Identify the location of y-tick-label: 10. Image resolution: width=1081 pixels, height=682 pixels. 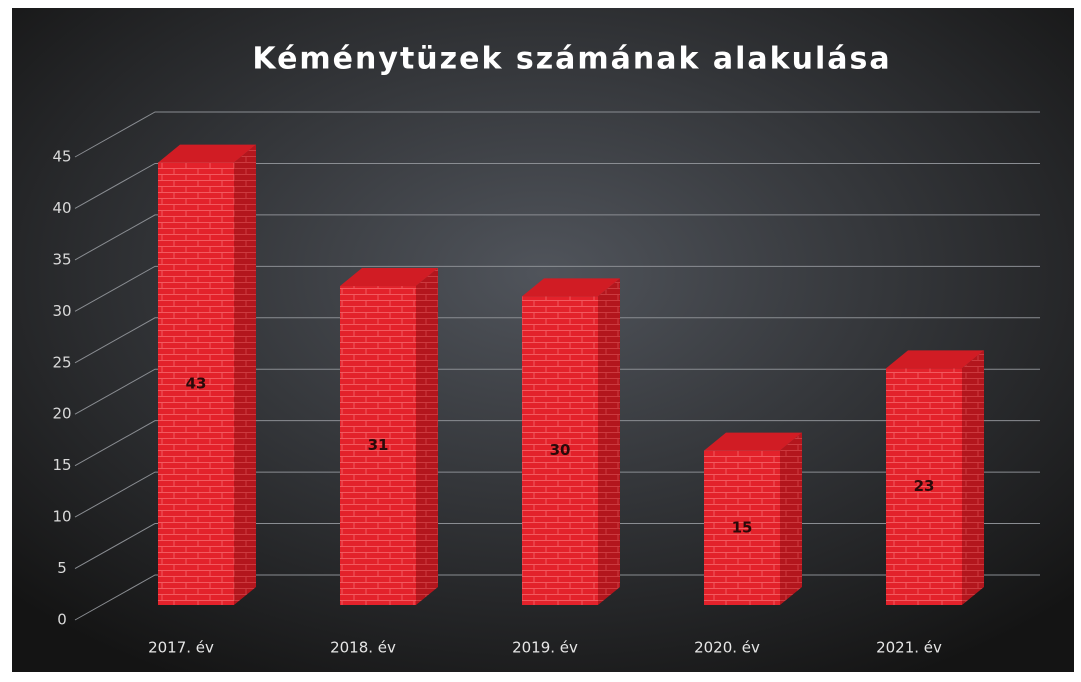
(61, 517).